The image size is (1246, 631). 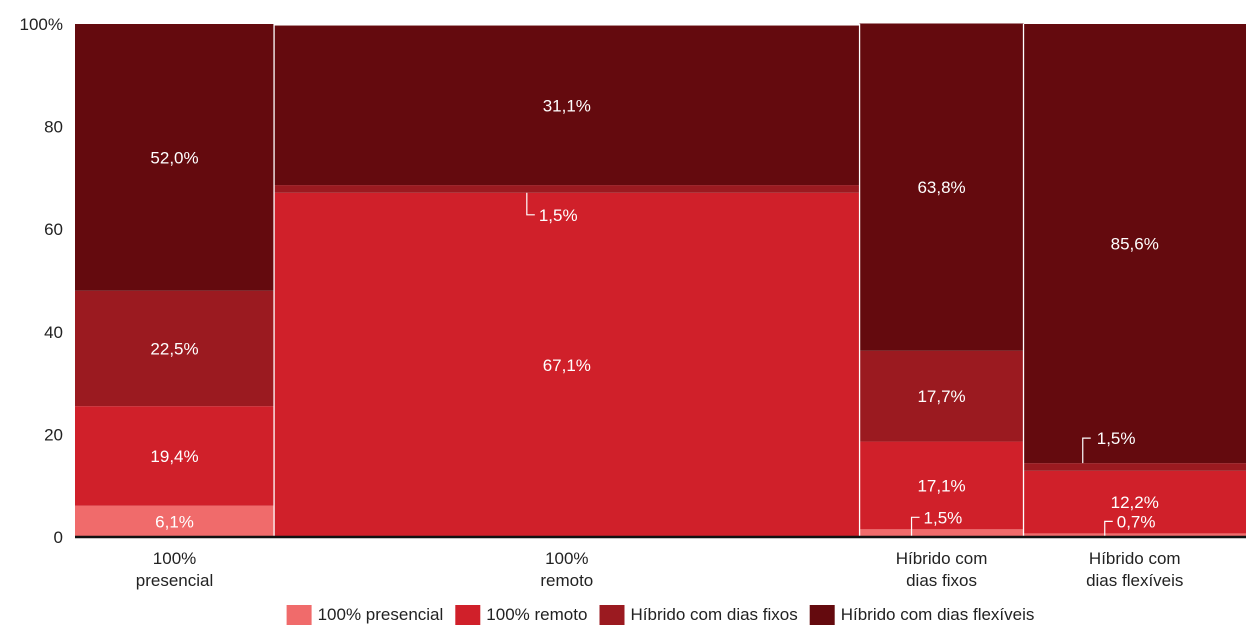 I want to click on legend-item: 100% presencial, so click(x=365, y=615).